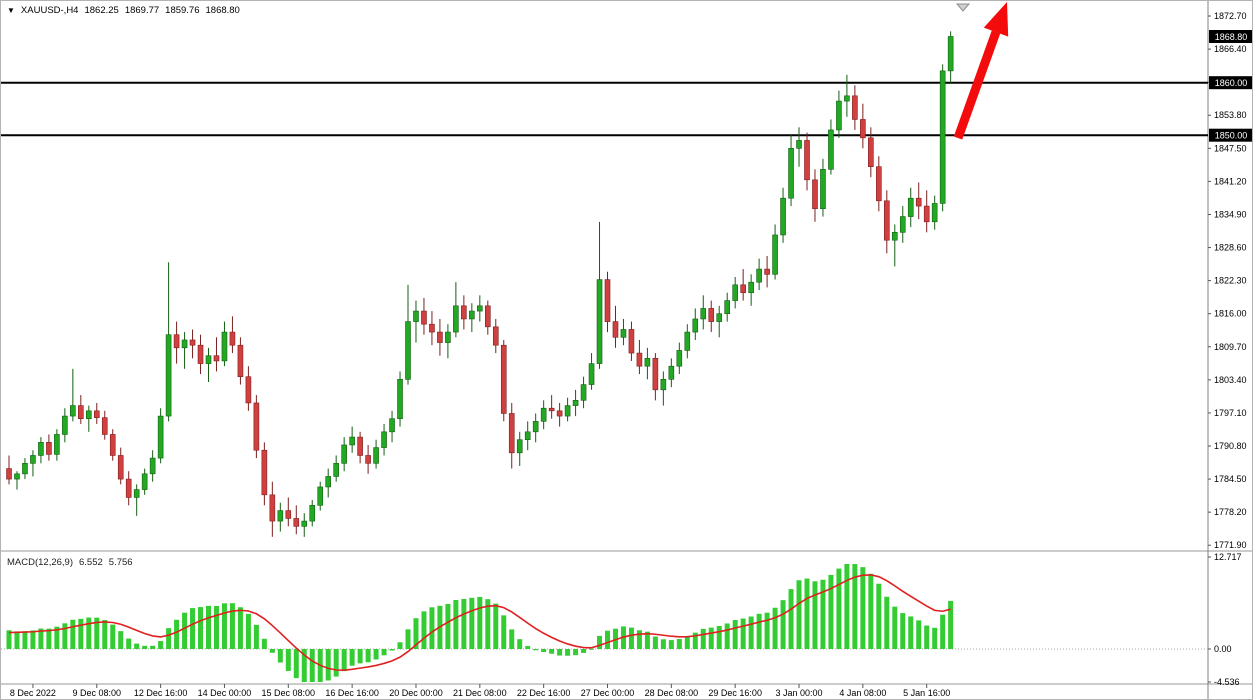 Image resolution: width=1253 pixels, height=700 pixels. Describe the element at coordinates (926, 693) in the screenshot. I see `time-axis-label: 5 Jan 16:00` at that location.